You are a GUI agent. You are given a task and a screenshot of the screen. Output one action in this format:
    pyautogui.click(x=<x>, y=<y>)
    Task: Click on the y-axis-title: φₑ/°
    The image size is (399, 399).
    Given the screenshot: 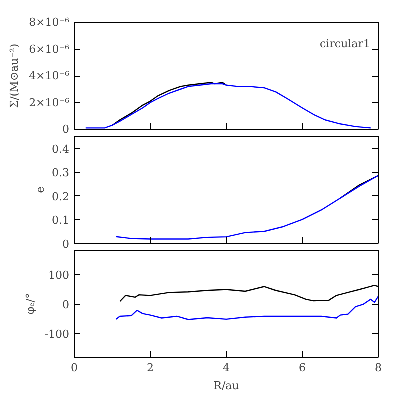 What is the action you would take?
    pyautogui.click(x=30, y=304)
    